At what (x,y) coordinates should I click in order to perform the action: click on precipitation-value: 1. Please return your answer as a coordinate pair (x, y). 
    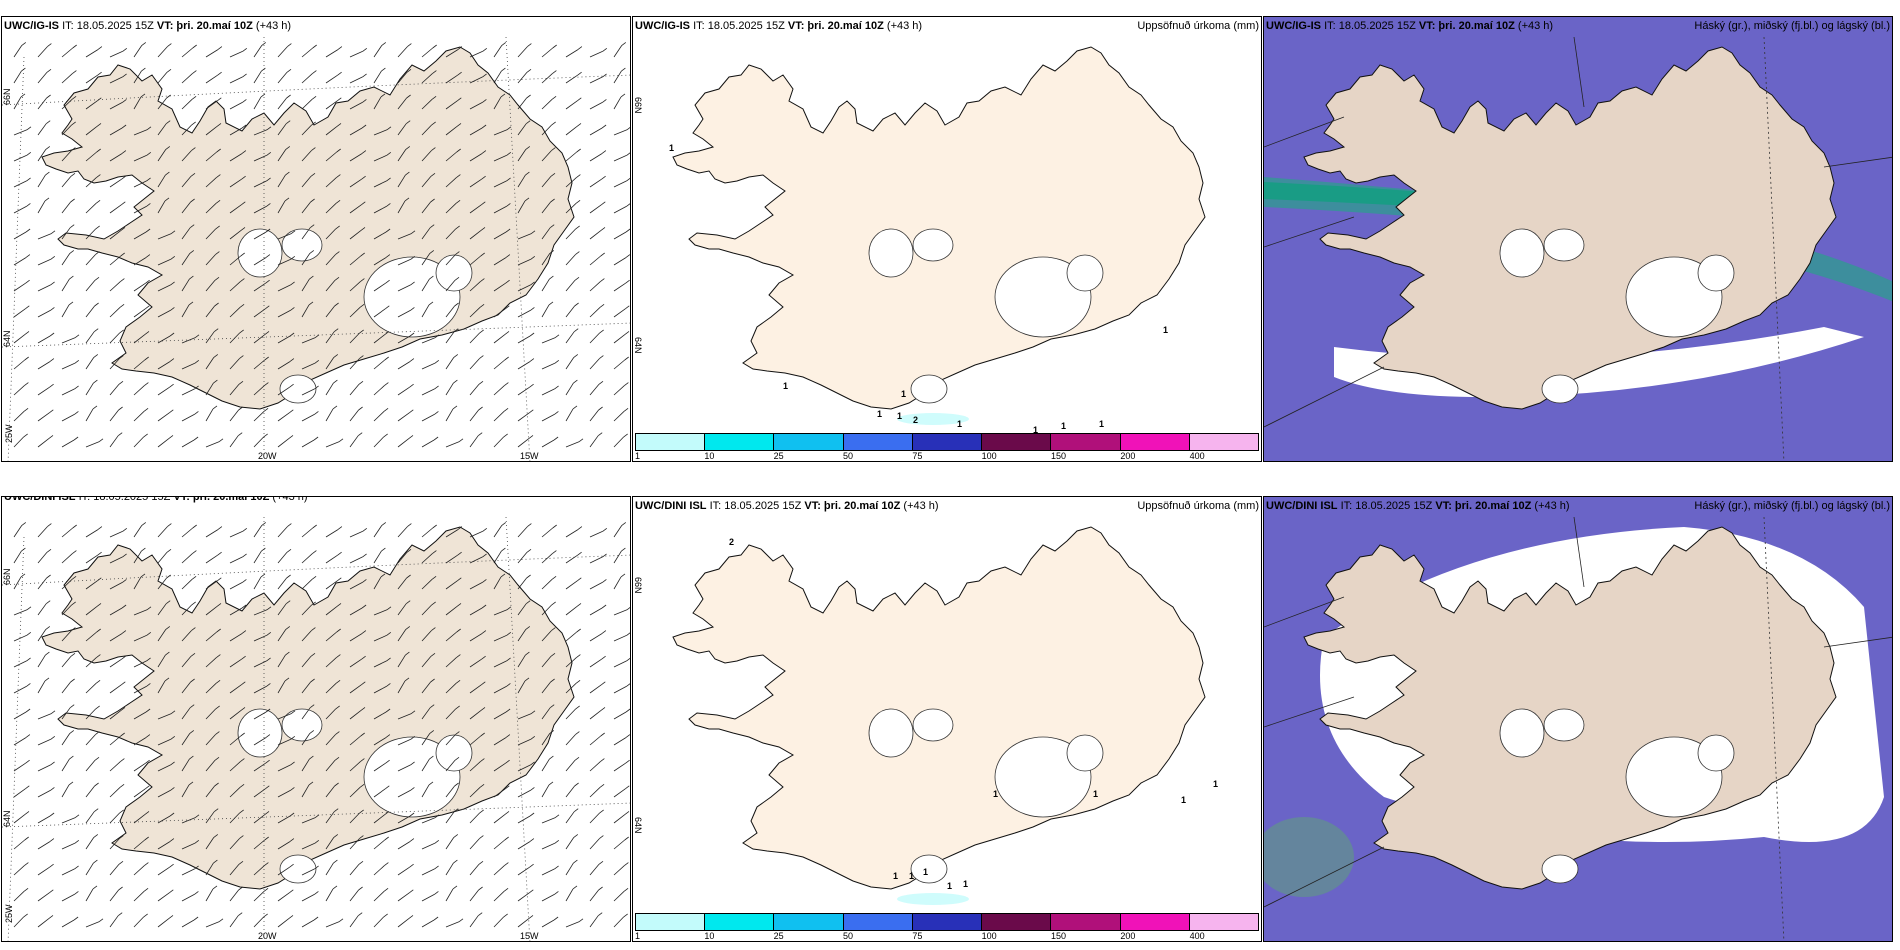
    Looking at the image, I should click on (995, 794).